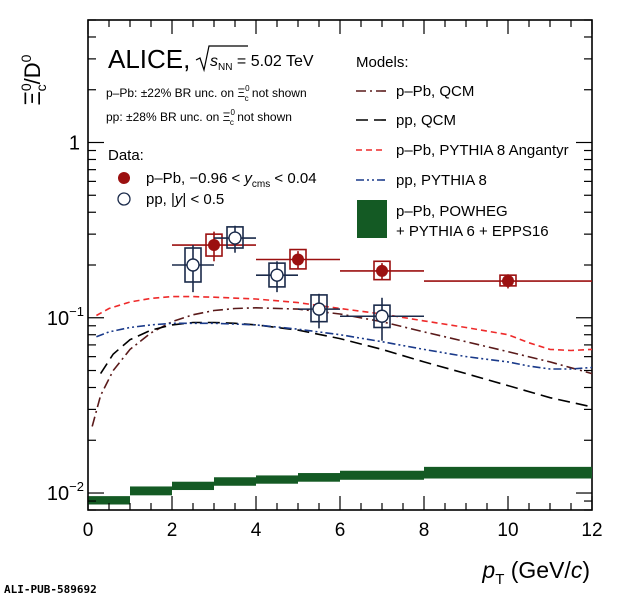 Image resolution: width=620 pixels, height=598 pixels. What do you see at coordinates (472, 231) in the screenshot?
I see `legend-label-powheg-2: + PYTHIA 6 + EPPS16` at bounding box center [472, 231].